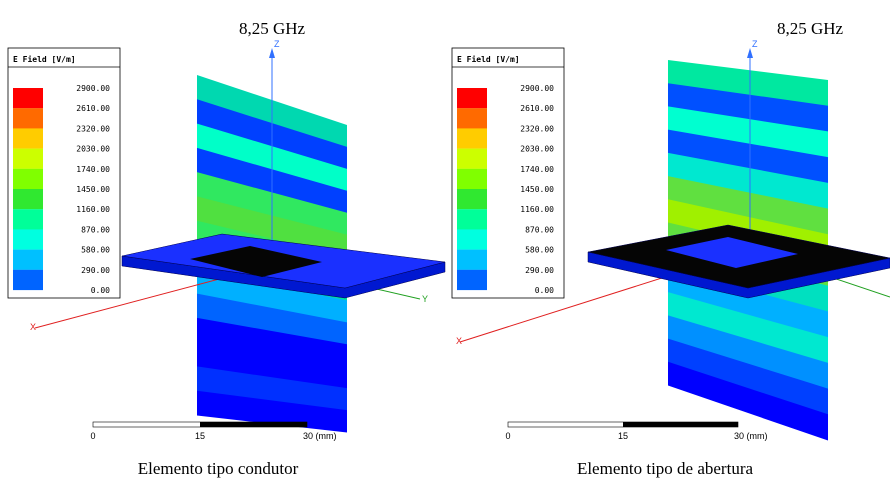 The width and height of the screenshot is (890, 486). Describe the element at coordinates (218, 468) in the screenshot. I see `caption: Elemento tipo condutor` at that location.